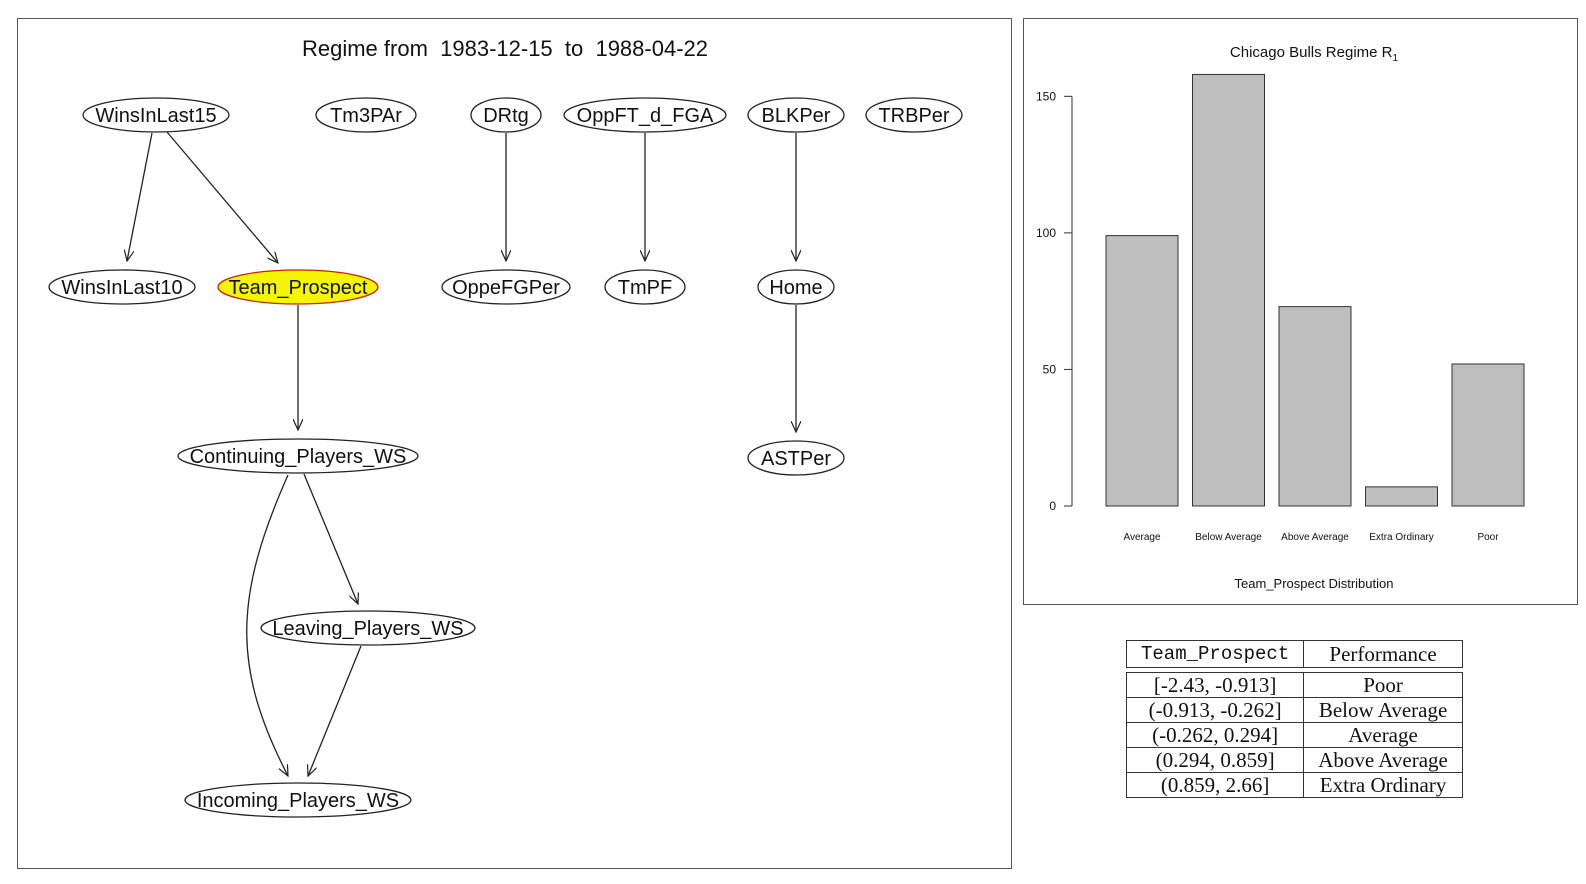 The image size is (1586, 884). I want to click on node-label: ASTPer, so click(796, 459).